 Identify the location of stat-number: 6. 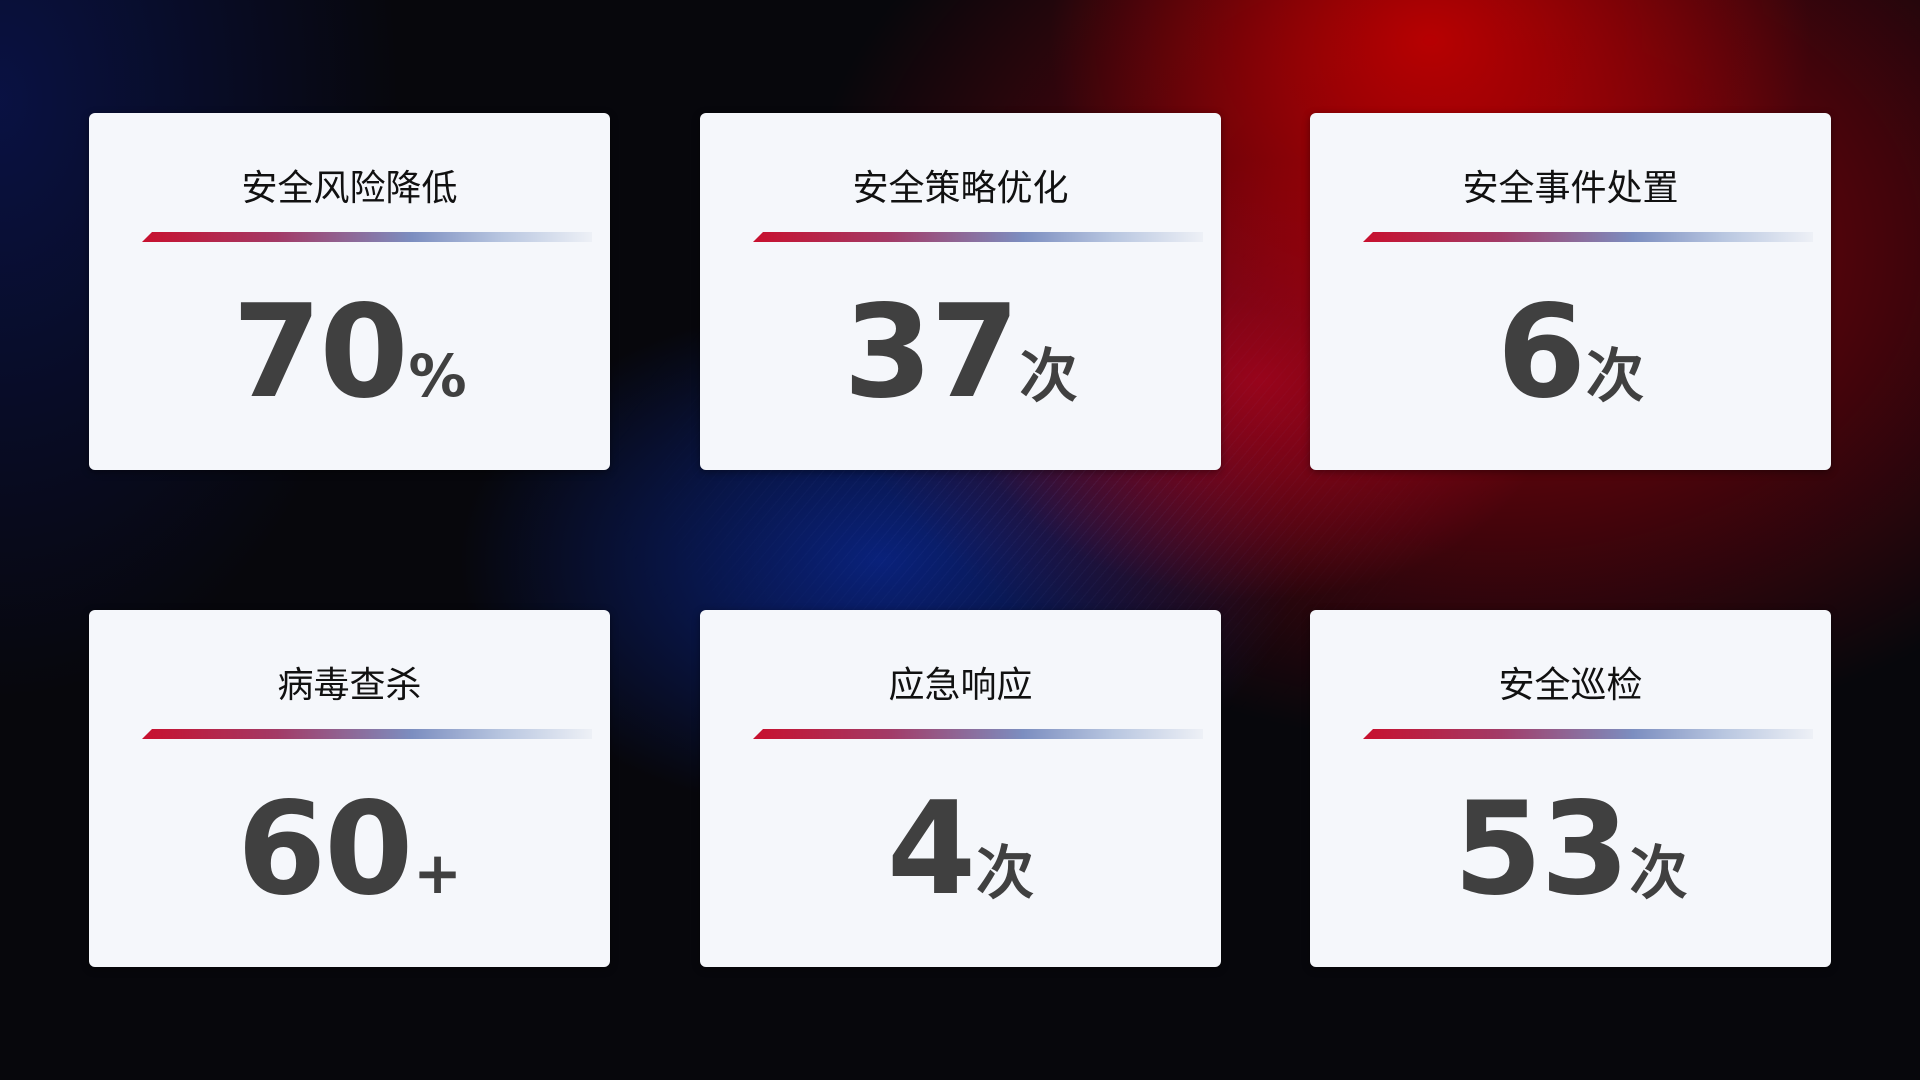
(1541, 352).